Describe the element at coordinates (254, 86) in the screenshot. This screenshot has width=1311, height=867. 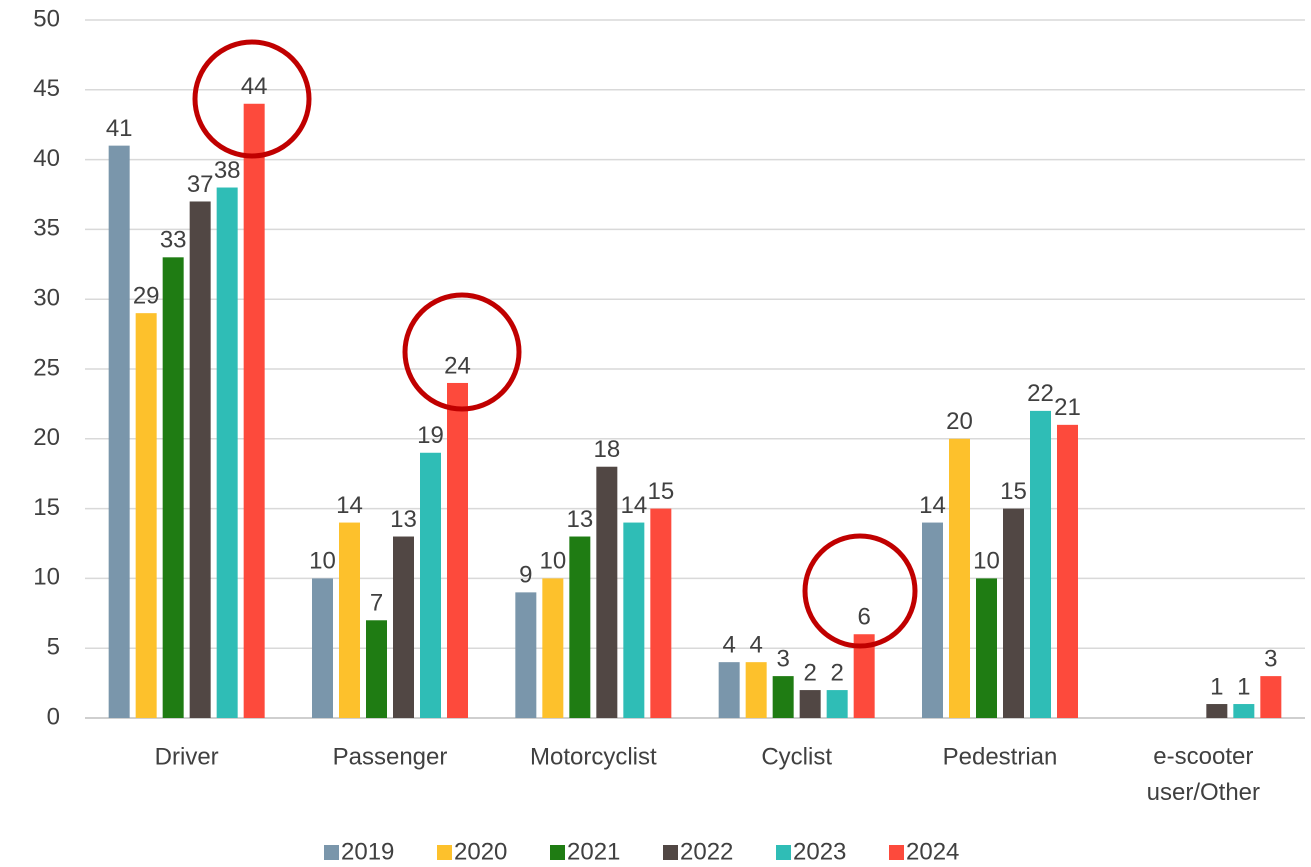
I see `data-label: 44` at that location.